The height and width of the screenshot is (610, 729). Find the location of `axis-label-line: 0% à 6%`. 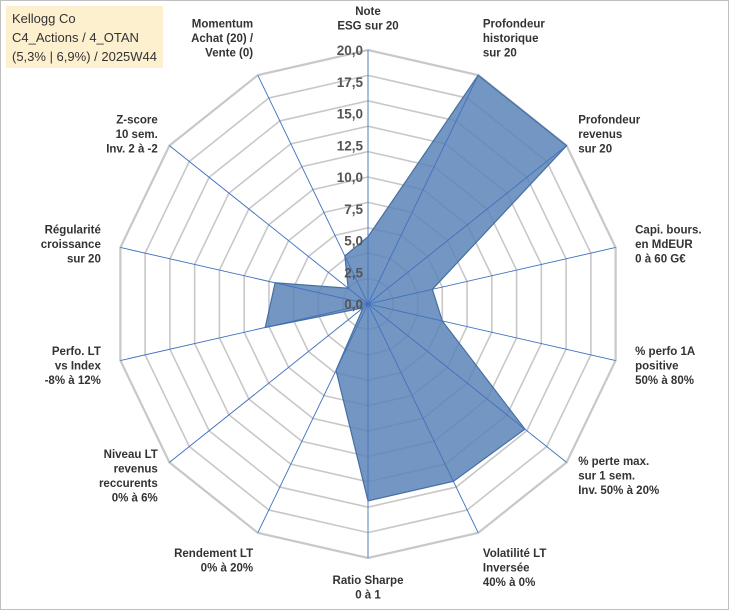

axis-label-line: 0% à 6% is located at coordinates (135, 498).